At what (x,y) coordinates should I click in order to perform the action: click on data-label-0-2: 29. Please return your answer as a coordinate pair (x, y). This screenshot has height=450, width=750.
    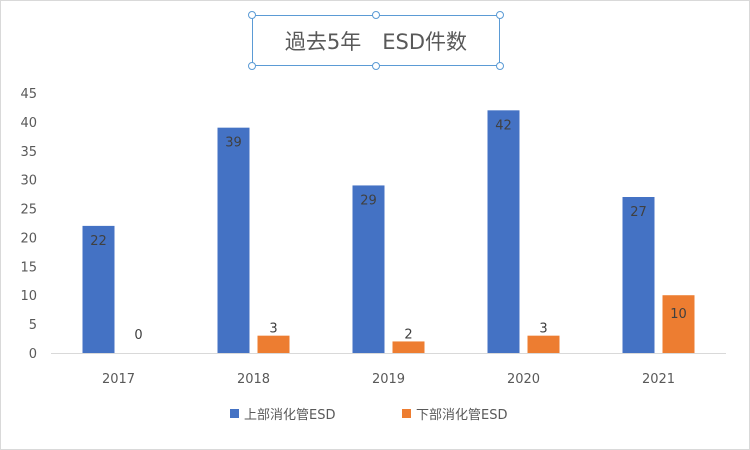
    Looking at the image, I should click on (368, 200).